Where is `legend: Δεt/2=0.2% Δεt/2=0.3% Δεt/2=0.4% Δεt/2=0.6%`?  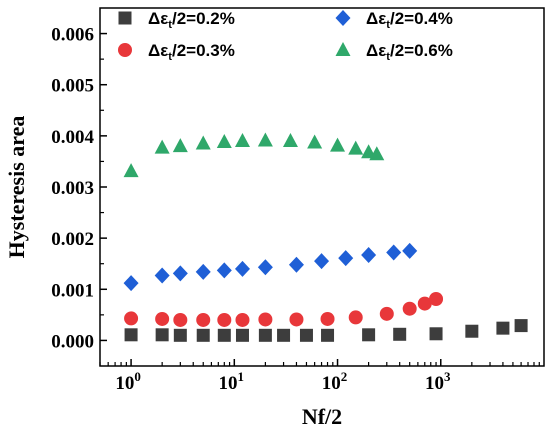
legend: Δεt/2=0.2% Δεt/2=0.3% Δεt/2=0.4% Δεt/2=0.6% is located at coordinates (285, 36).